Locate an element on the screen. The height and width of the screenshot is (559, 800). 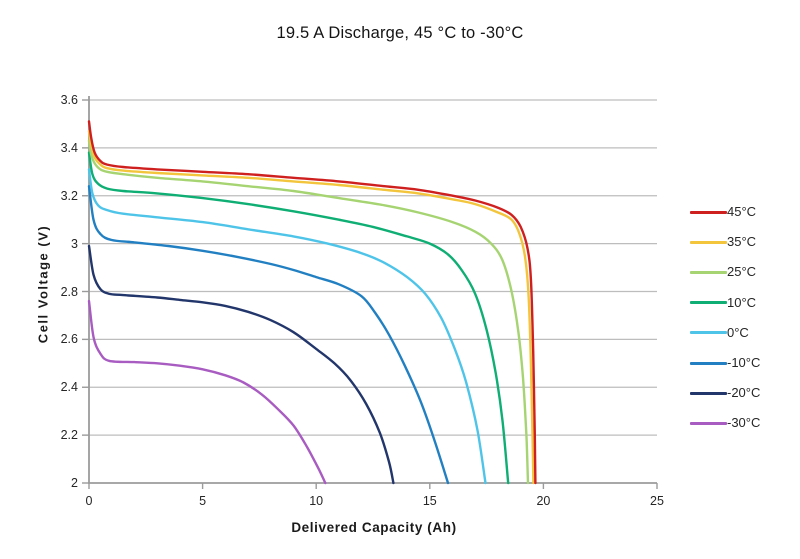
legend-item-0c: 0°C is located at coordinates (719, 333).